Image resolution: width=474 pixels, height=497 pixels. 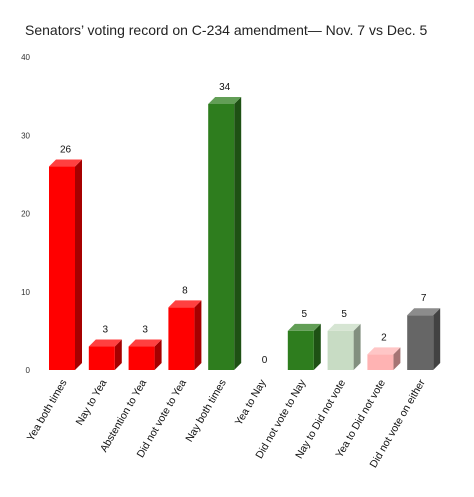 What do you see at coordinates (25, 292) in the screenshot?
I see `y-tick-label: 10` at bounding box center [25, 292].